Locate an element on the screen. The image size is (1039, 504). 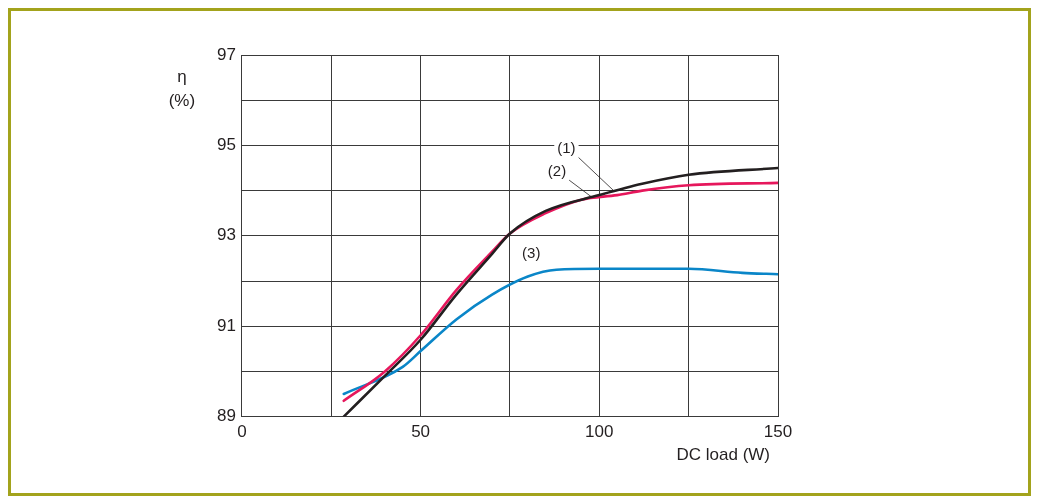
y-tick-label: 95 is located at coordinates (226, 145).